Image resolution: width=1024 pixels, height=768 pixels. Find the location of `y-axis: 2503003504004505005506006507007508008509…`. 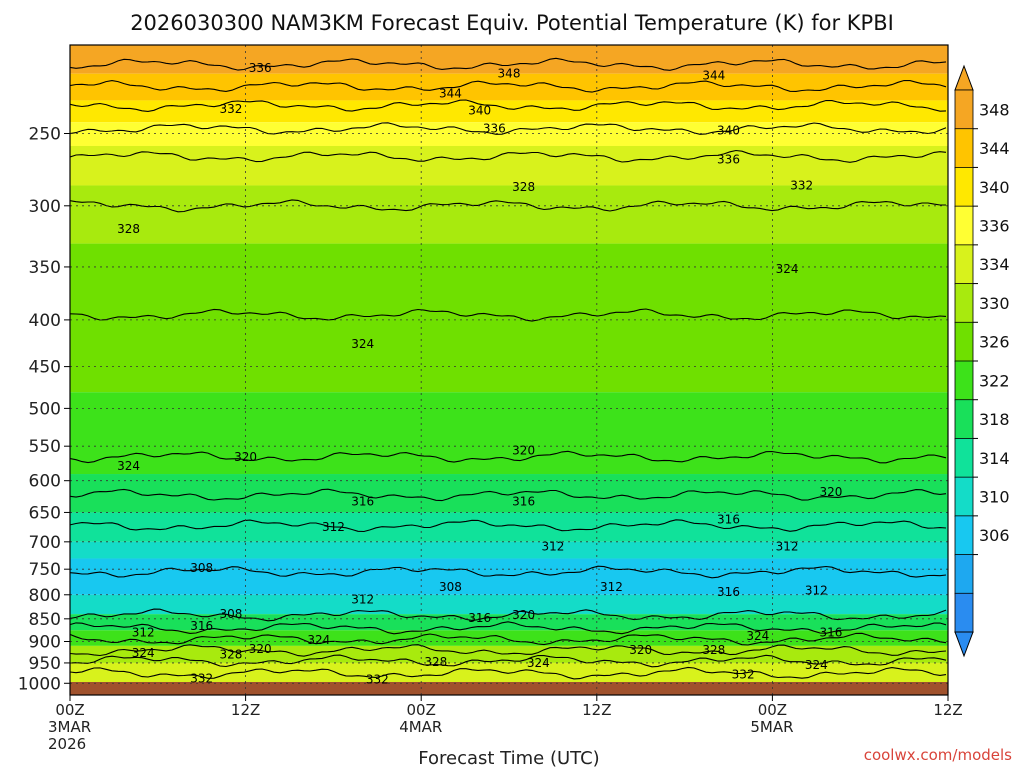

y-axis: 2503003504004505005506006507007508008509… is located at coordinates (44, 409).